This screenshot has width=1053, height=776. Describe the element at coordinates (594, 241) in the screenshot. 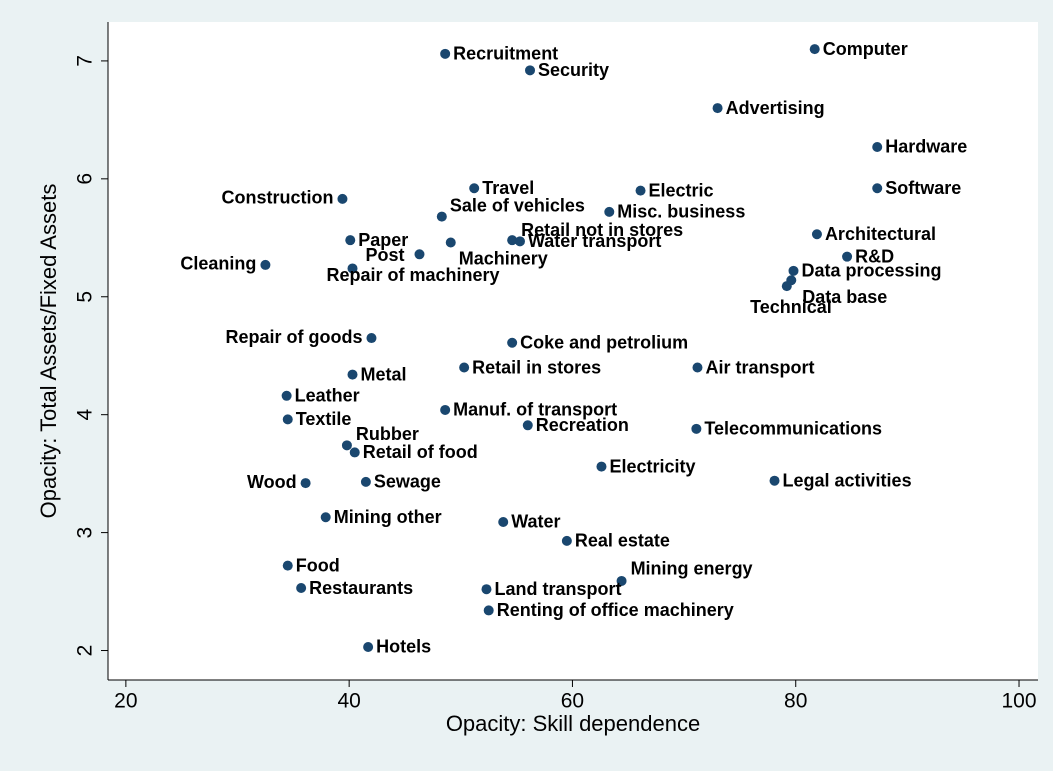

I see `point-label: Water transport` at that location.